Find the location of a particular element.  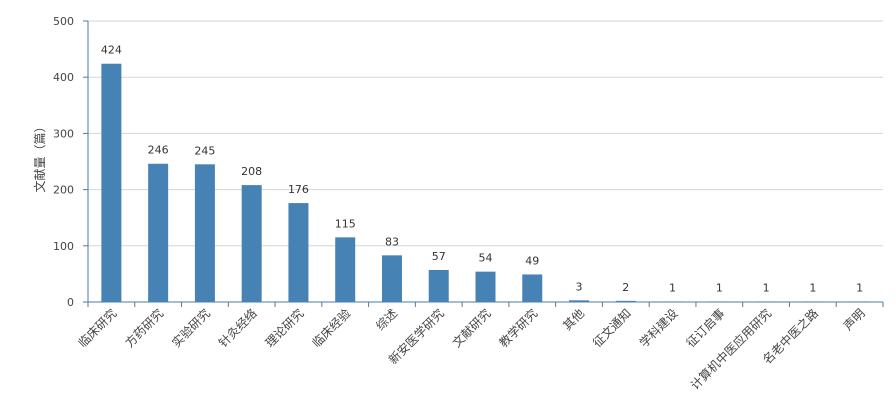

y-tick-label: 400 is located at coordinates (63, 77).